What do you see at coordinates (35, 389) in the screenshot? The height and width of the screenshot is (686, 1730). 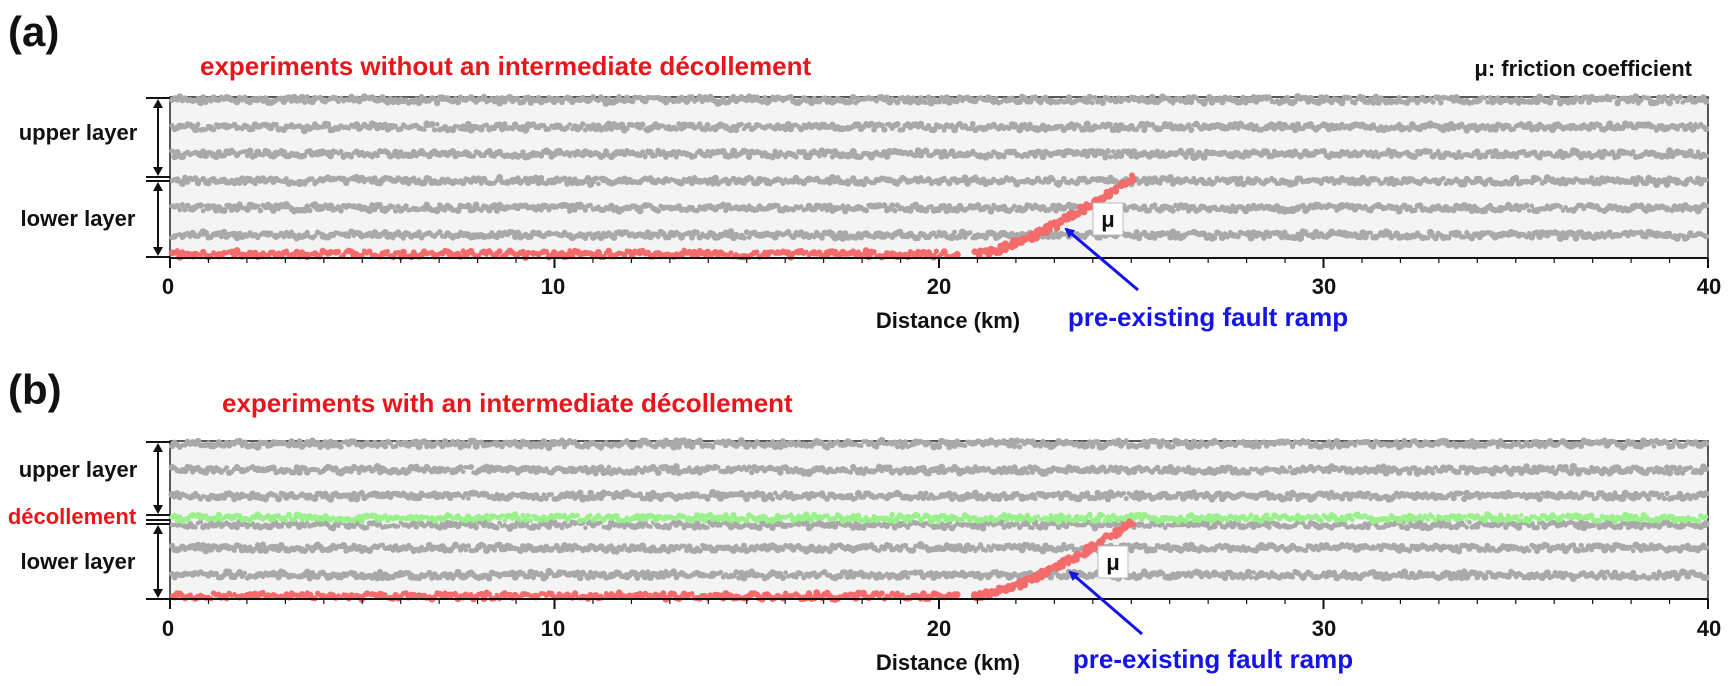 I see `panel-label: (b)` at bounding box center [35, 389].